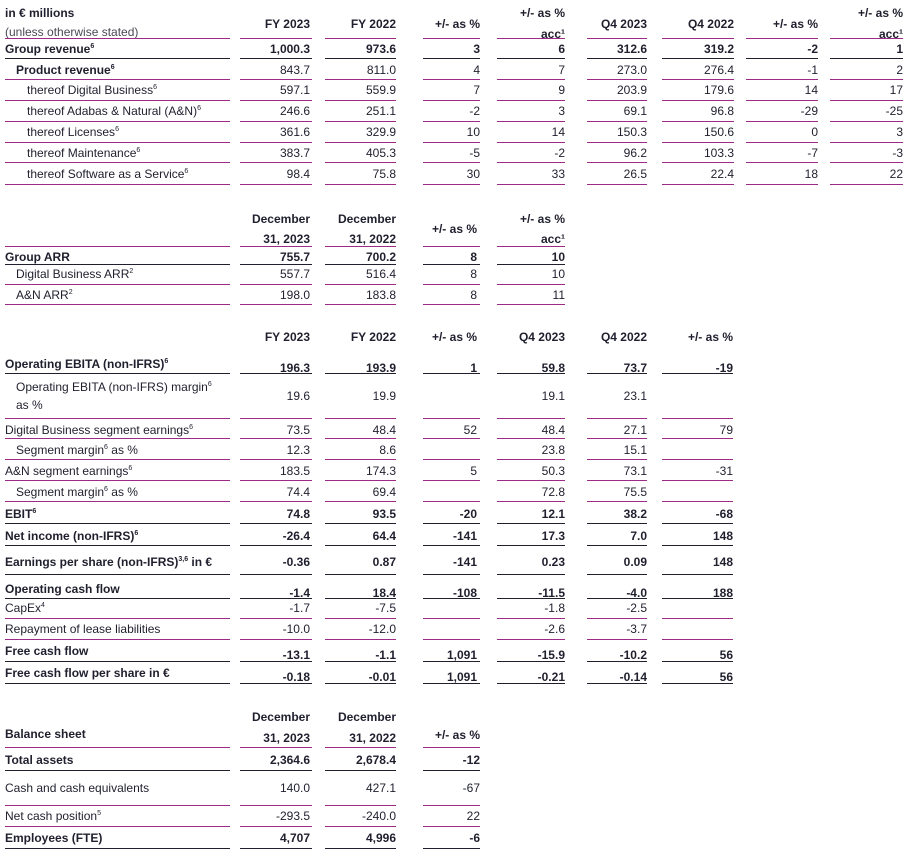 The width and height of the screenshot is (908, 864). Describe the element at coordinates (380, 838) in the screenshot. I see `value-cell: 4,996` at that location.